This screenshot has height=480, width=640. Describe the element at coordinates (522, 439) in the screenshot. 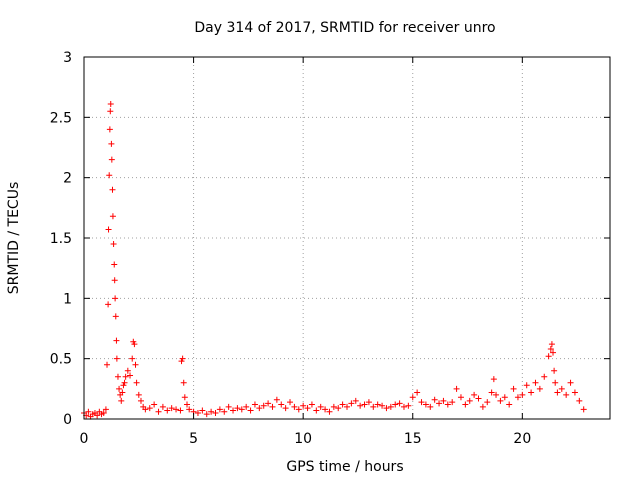

I see `x-tick-label: 20` at that location.